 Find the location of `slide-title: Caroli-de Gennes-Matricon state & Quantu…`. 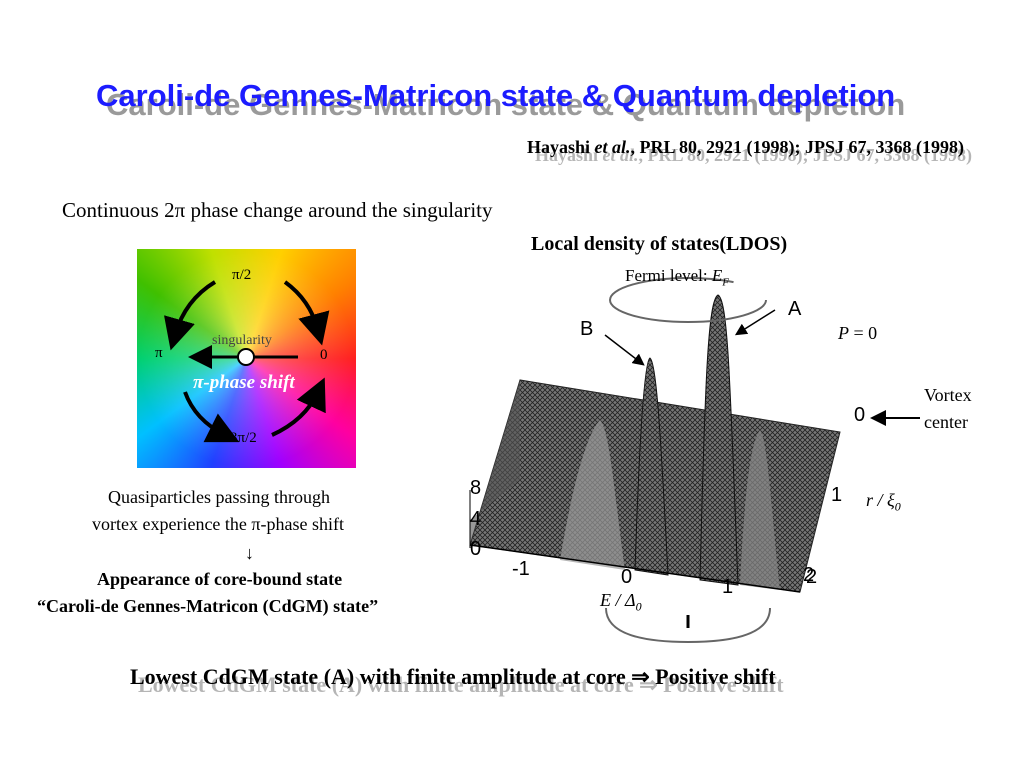

slide-title: Caroli-de Gennes-Matricon state & Quantu… is located at coordinates (496, 95).